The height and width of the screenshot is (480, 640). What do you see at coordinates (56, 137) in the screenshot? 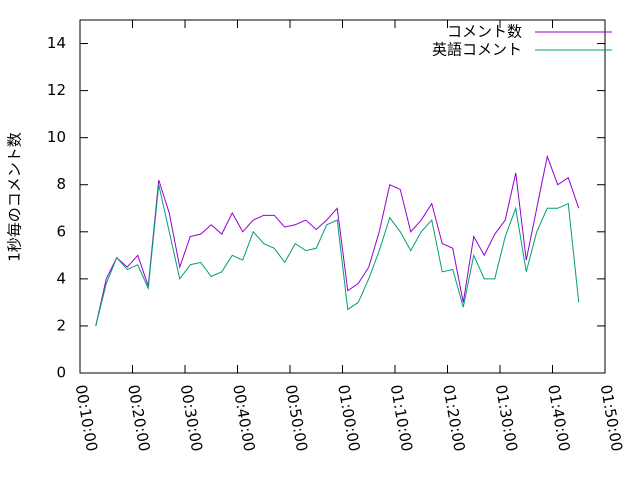
I see `y-tick-label: 10` at bounding box center [56, 137].